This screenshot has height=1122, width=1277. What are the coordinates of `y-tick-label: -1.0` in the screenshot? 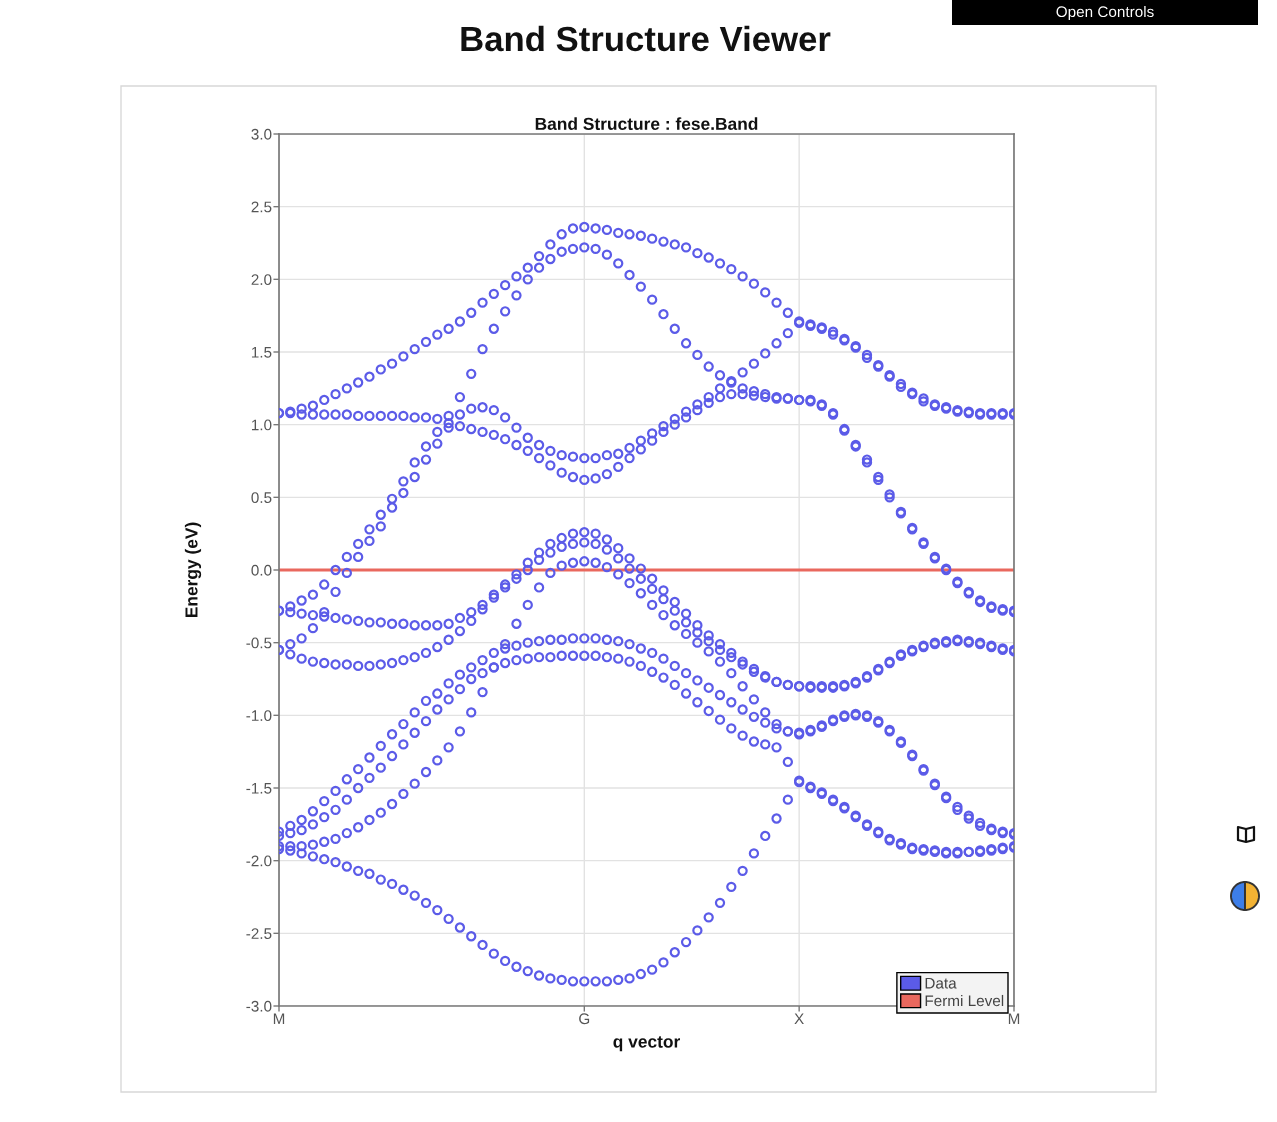 It's located at (259, 716).